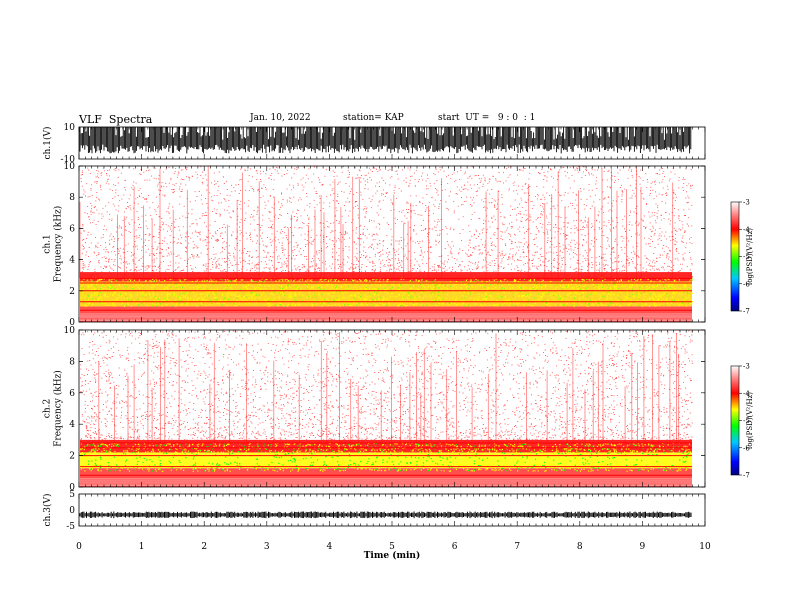 The height and width of the screenshot is (612, 792). Describe the element at coordinates (58, 408) in the screenshot. I see `ch2-spectrogram-ylabel-line-1: Frequency (kHz)` at that location.